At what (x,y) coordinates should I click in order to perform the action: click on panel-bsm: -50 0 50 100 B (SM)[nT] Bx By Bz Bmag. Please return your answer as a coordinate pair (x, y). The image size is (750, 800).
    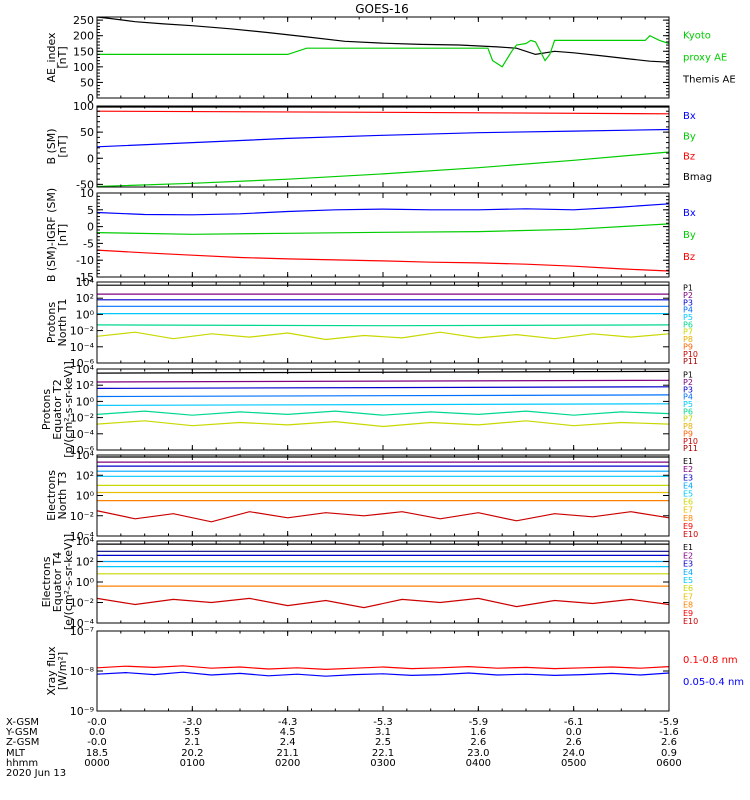
    Looking at the image, I should click on (378, 145).